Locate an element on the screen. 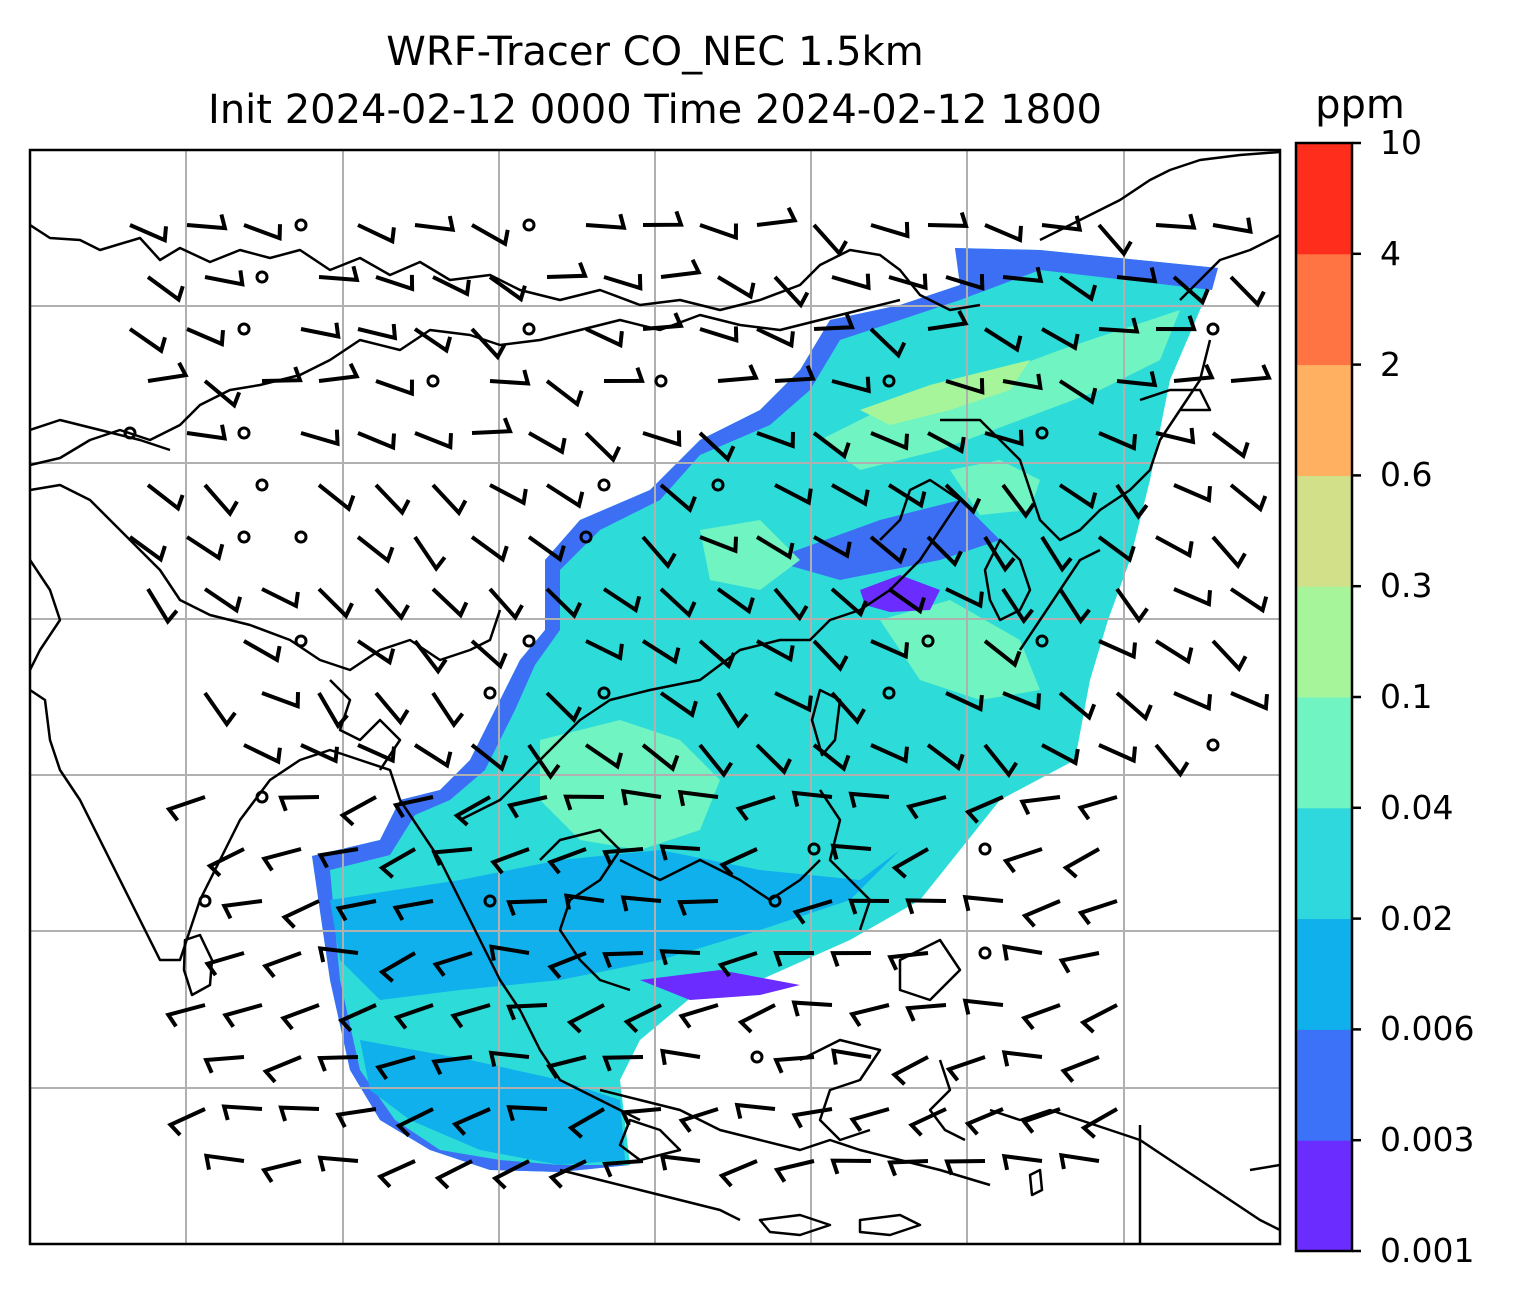 Image resolution: width=1528 pixels, height=1306 pixels. colorbar-tick-label: 0.02 is located at coordinates (1417, 918).